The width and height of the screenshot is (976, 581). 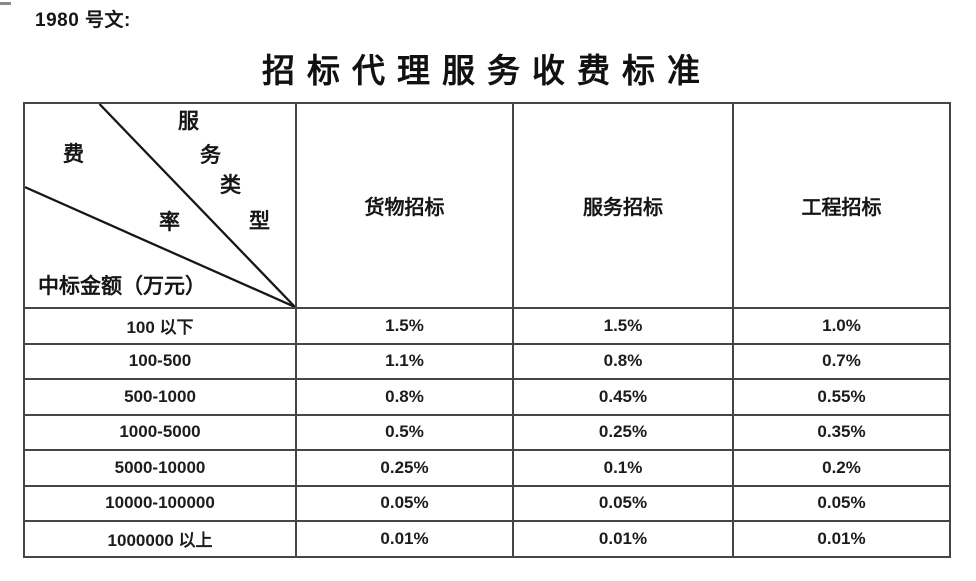 I want to click on rate-cell: 1.1%, so click(x=404, y=361).